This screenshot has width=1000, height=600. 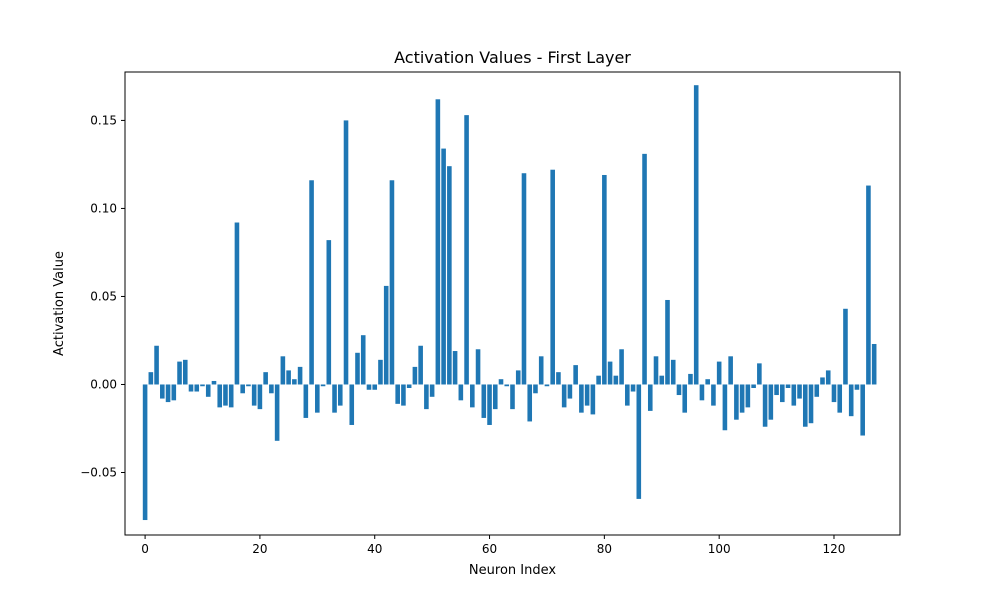 What do you see at coordinates (489, 549) in the screenshot?
I see `x-tick-label: 60` at bounding box center [489, 549].